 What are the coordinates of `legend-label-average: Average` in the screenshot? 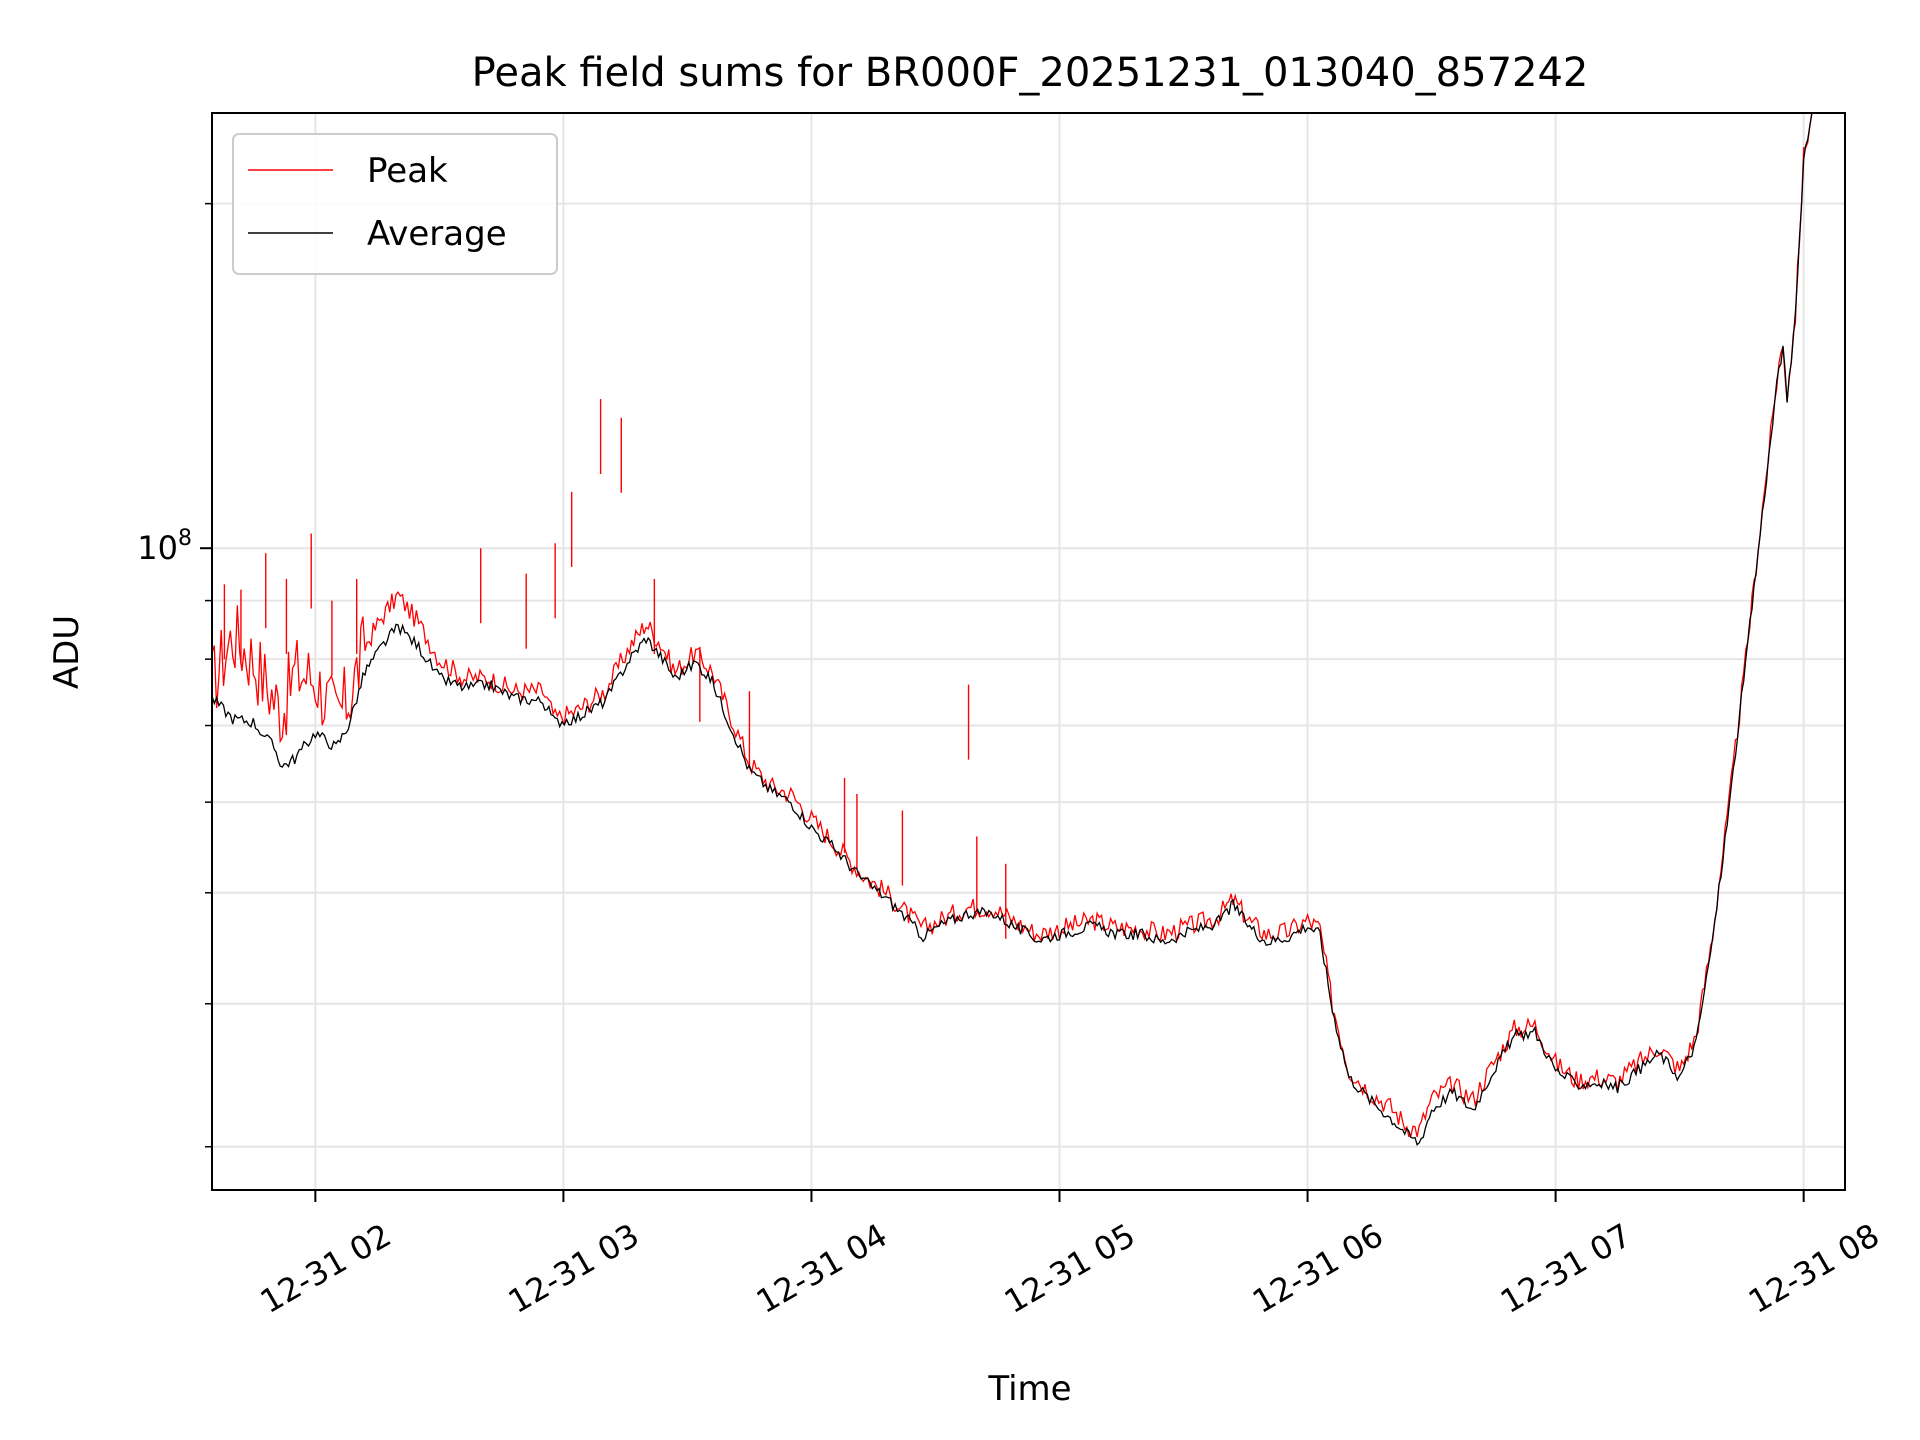 It's located at (437, 234).